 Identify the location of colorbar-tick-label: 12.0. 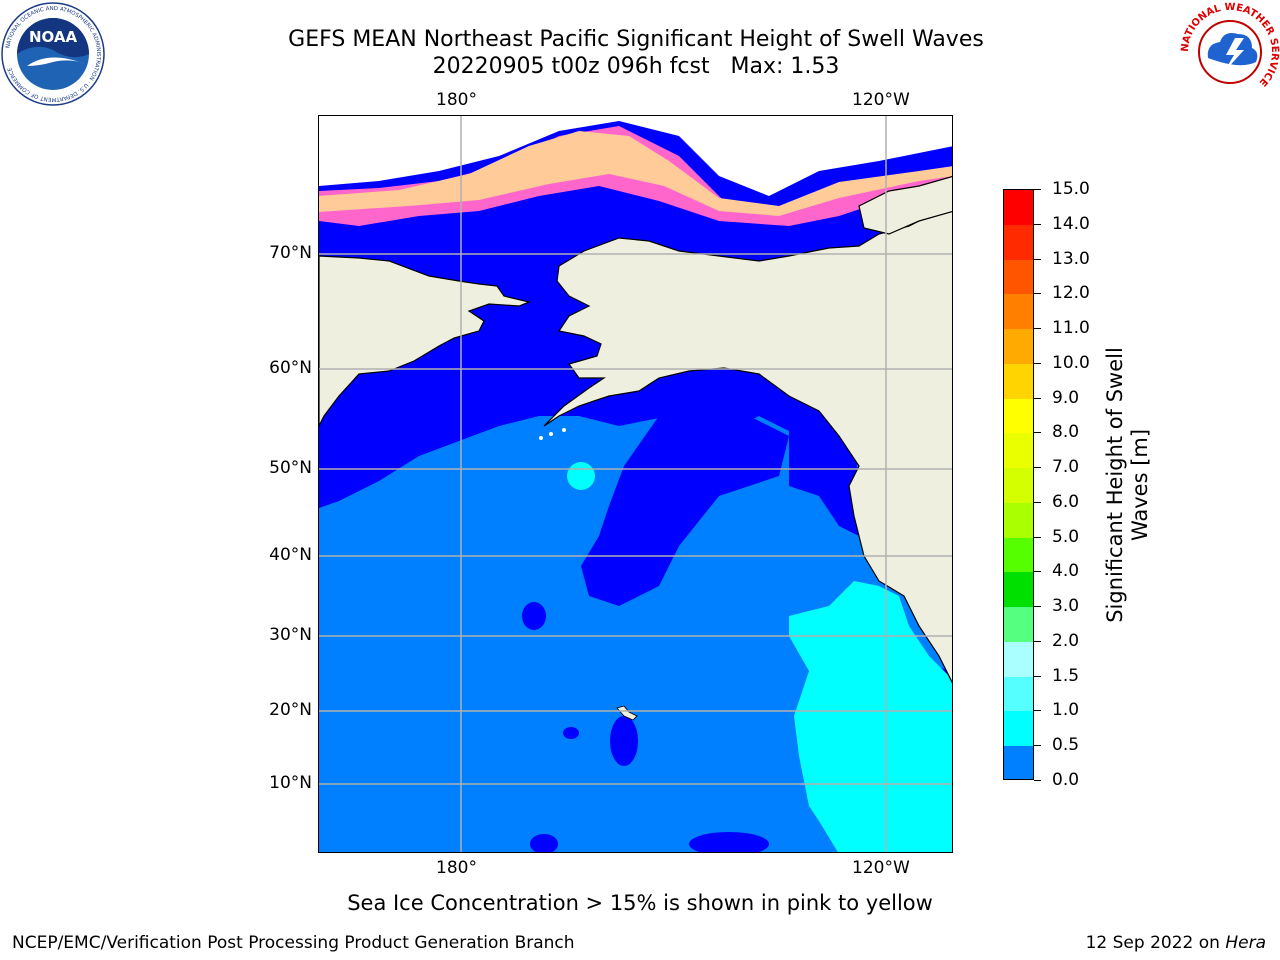
(1071, 293).